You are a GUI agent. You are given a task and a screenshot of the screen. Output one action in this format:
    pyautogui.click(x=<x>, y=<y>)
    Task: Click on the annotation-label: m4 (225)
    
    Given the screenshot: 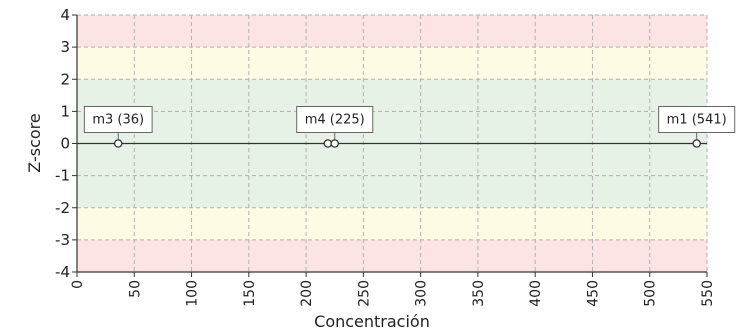 What is the action you would take?
    pyautogui.click(x=335, y=120)
    